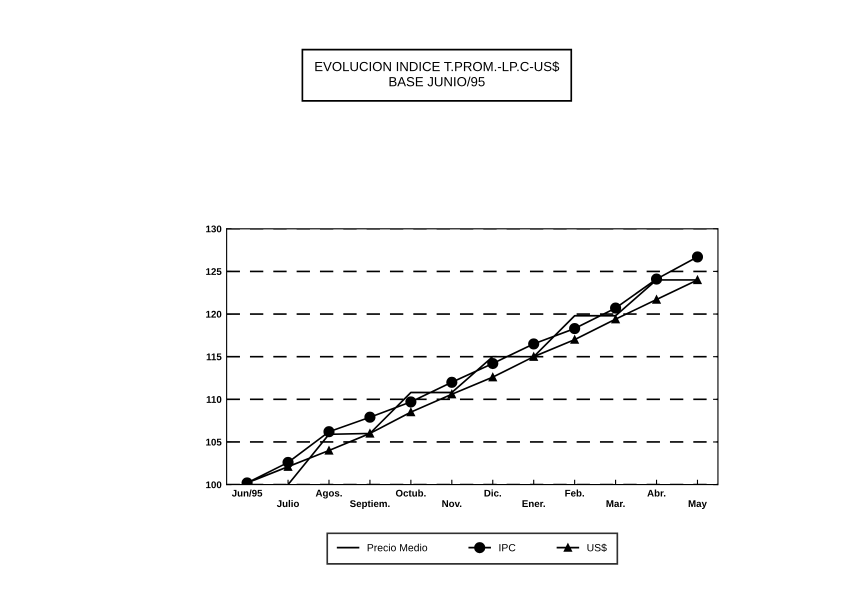 The width and height of the screenshot is (865, 602). What do you see at coordinates (214, 484) in the screenshot?
I see `y-tick-label: 100` at bounding box center [214, 484].